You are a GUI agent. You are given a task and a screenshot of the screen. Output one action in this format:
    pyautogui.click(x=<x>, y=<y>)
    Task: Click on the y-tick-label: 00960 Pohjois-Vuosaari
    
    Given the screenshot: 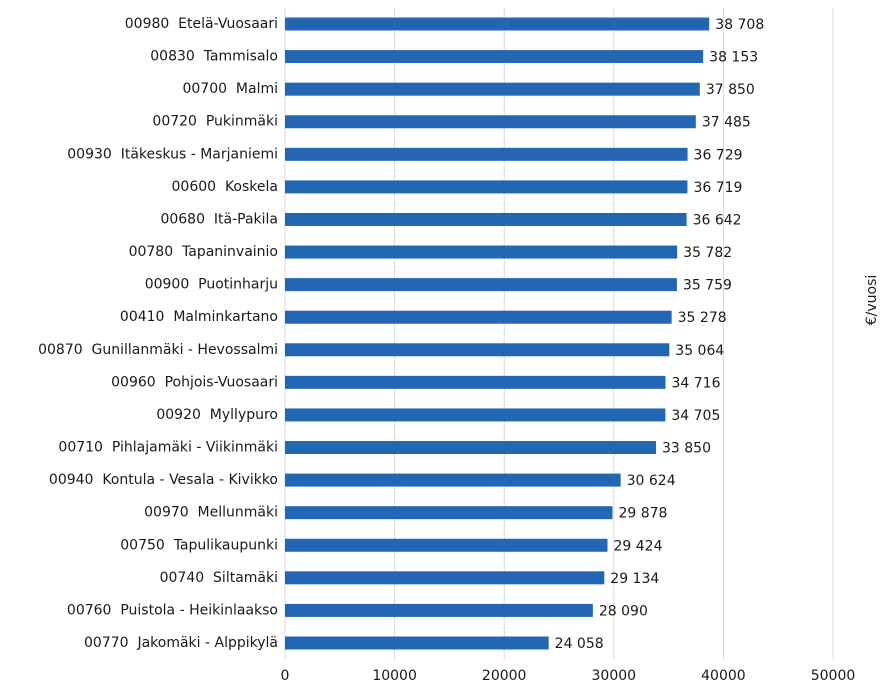 What is the action you would take?
    pyautogui.click(x=194, y=382)
    